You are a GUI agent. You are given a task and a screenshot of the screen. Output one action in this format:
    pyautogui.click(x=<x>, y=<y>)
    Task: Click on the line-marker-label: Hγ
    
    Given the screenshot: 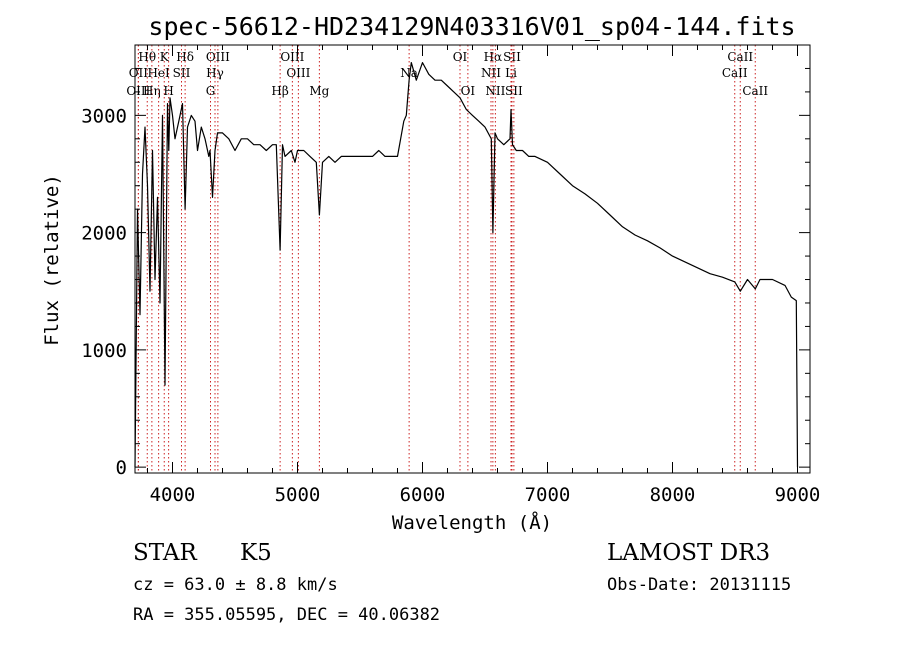 What is the action you would take?
    pyautogui.click(x=215, y=73)
    